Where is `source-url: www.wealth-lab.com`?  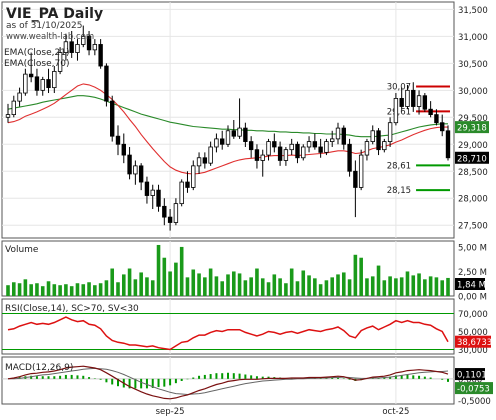 source-url: www.wealth-lab.com is located at coordinates (50, 37).